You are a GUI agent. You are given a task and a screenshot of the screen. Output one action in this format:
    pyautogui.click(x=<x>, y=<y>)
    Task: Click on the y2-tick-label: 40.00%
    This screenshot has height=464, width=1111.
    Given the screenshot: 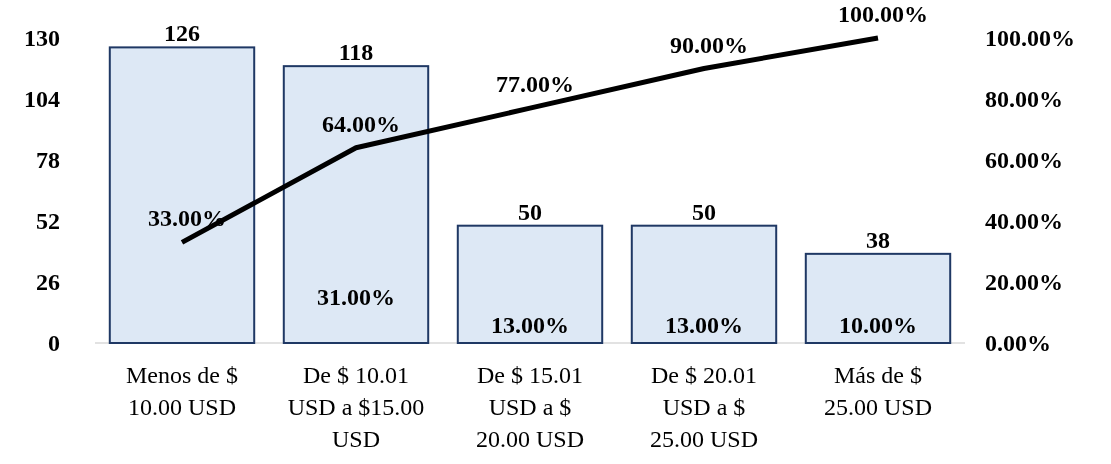 What is the action you would take?
    pyautogui.click(x=1024, y=221)
    